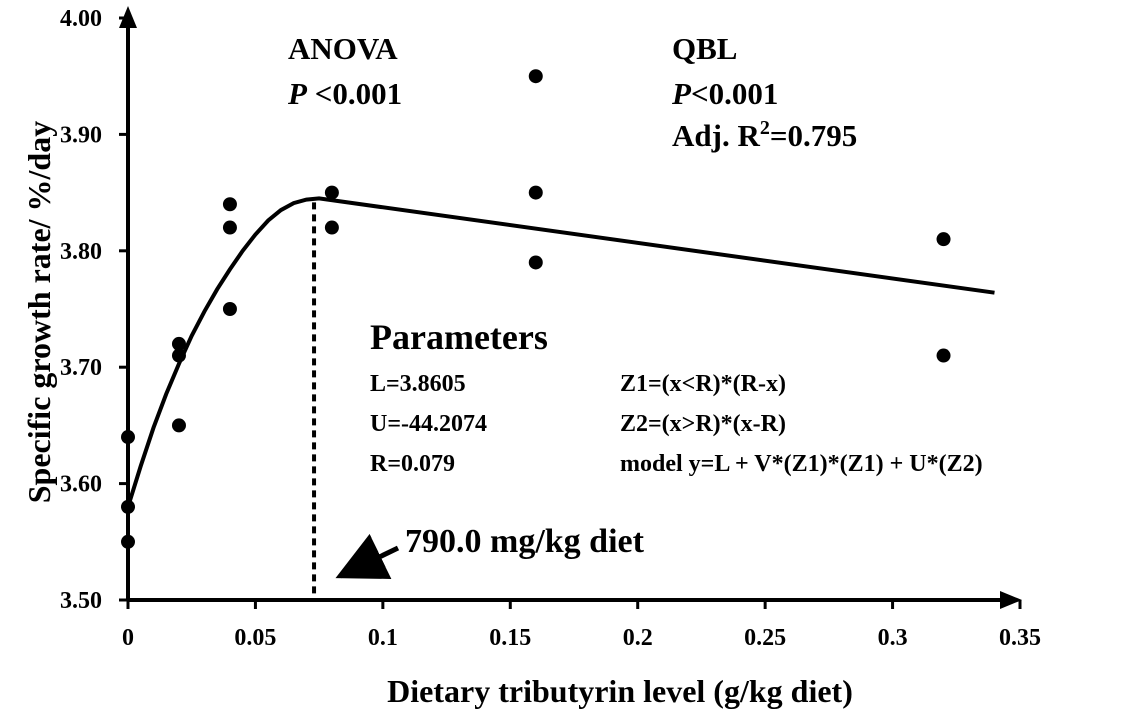 This screenshot has height=721, width=1131. Describe the element at coordinates (703, 424) in the screenshot. I see `equation-Z2: Z2=(x>R)*(x-R)` at that location.